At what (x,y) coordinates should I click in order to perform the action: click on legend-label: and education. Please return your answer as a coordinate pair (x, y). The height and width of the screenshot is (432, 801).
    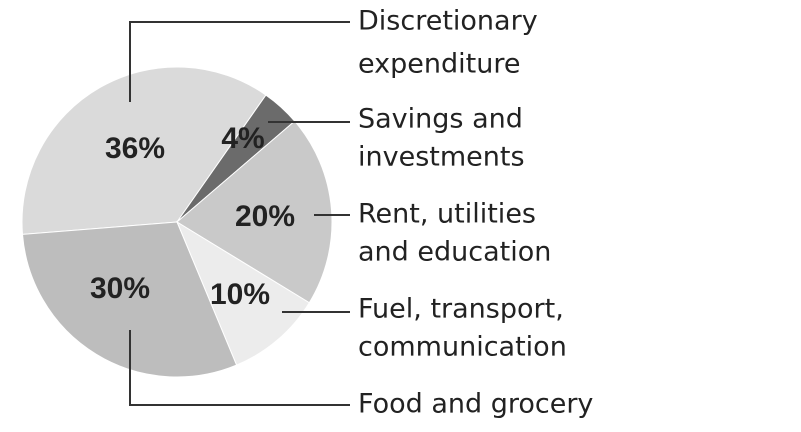
    Looking at the image, I should click on (454, 252).